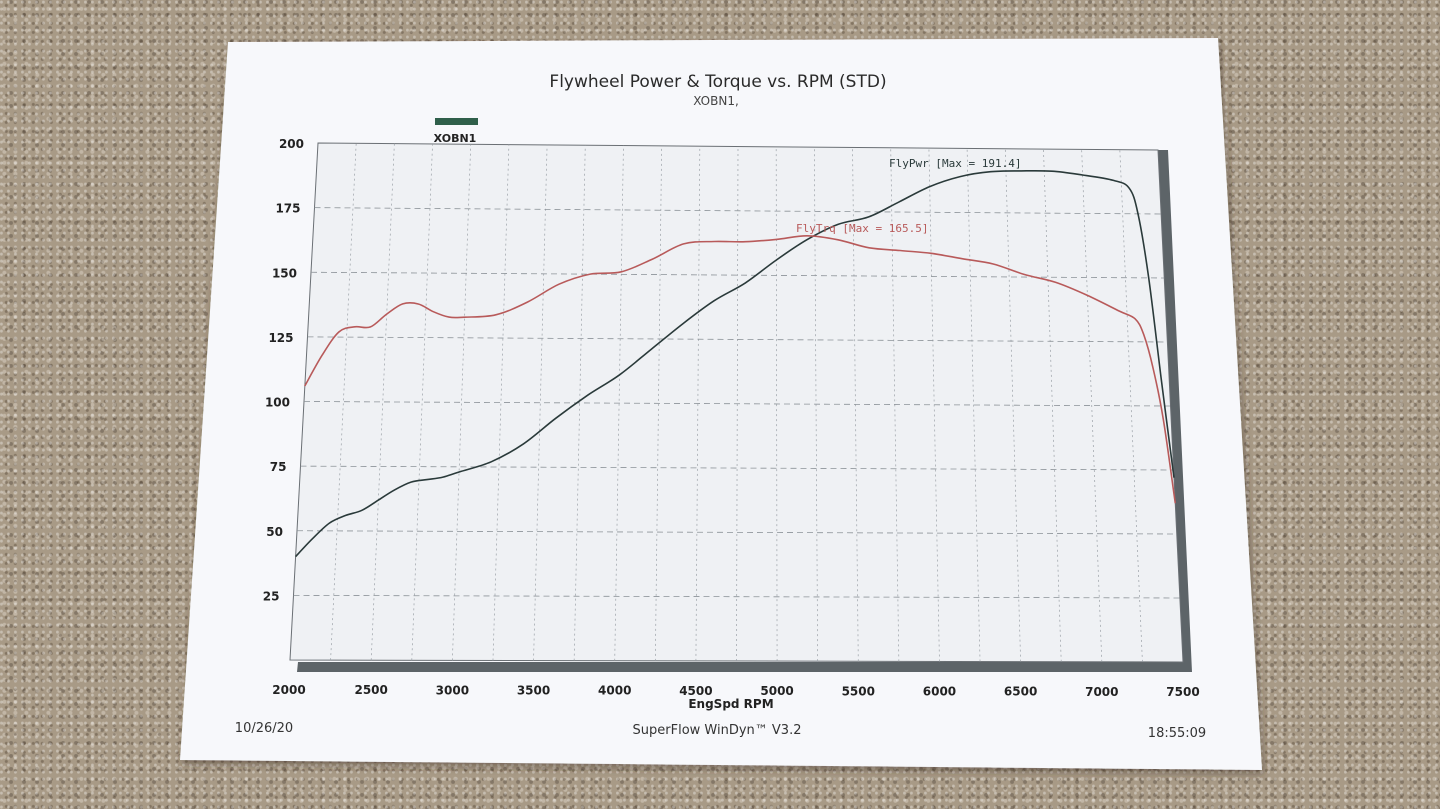  Describe the element at coordinates (280, 338) in the screenshot. I see `y-tick-label: 125` at that location.